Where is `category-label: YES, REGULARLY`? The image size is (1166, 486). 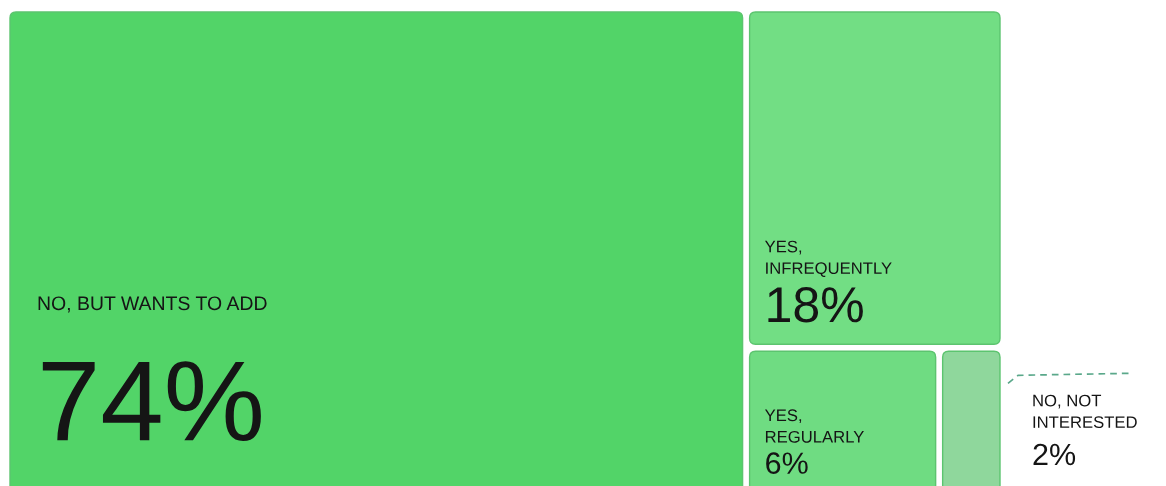
category-label: YES, REGULARLY is located at coordinates (814, 426).